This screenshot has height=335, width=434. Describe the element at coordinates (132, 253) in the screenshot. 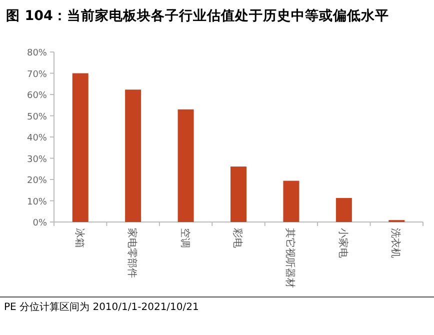

I see `x-tick-label: 家电零部件` at that location.